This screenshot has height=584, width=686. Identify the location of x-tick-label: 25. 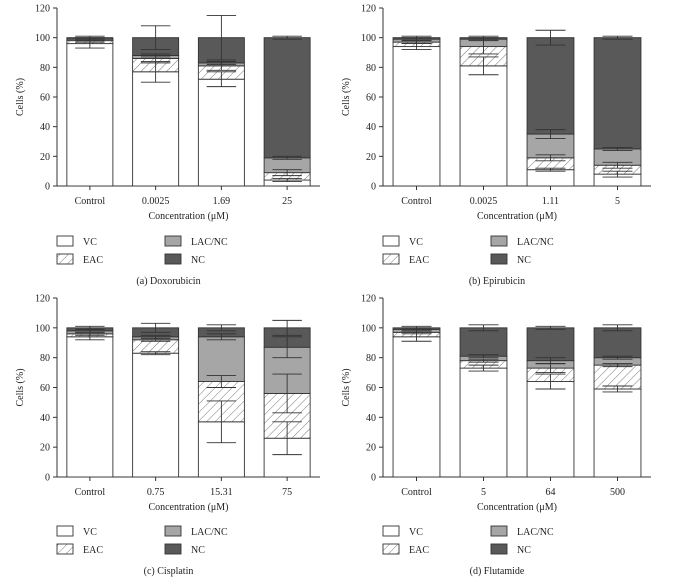
(287, 201).